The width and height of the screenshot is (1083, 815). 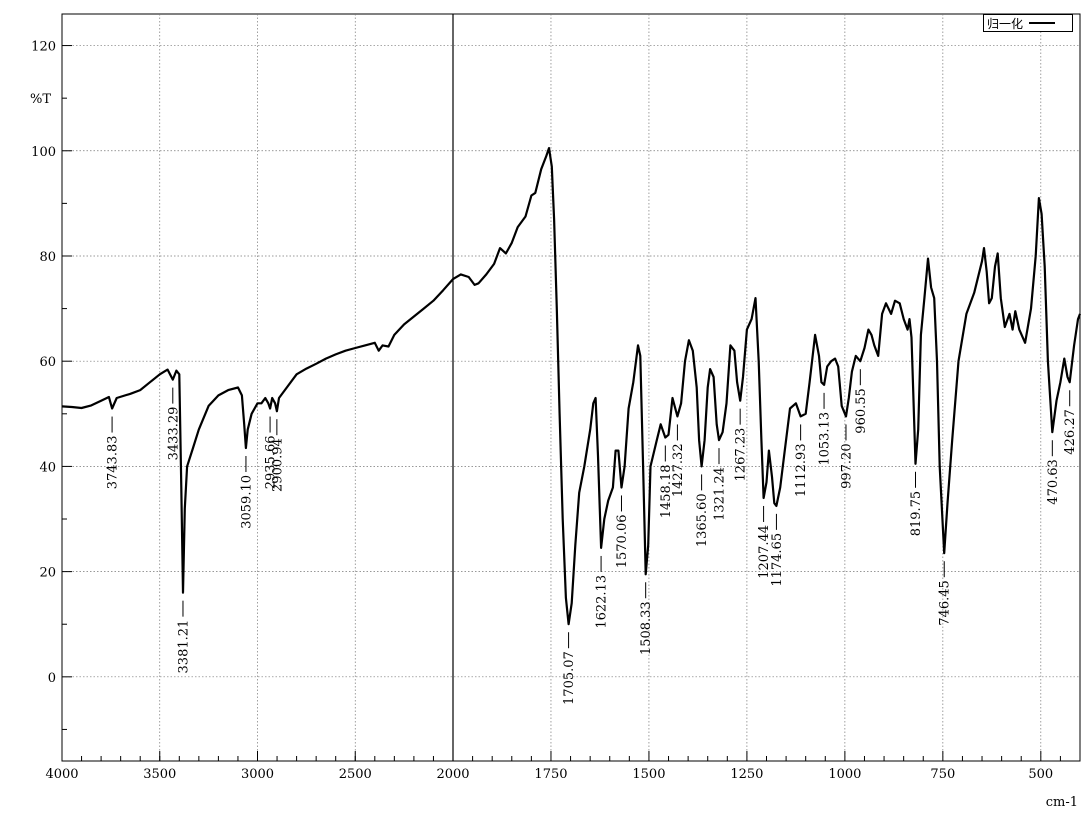 What do you see at coordinates (777, 560) in the screenshot?
I see `peak-label: 1174.65` at bounding box center [777, 560].